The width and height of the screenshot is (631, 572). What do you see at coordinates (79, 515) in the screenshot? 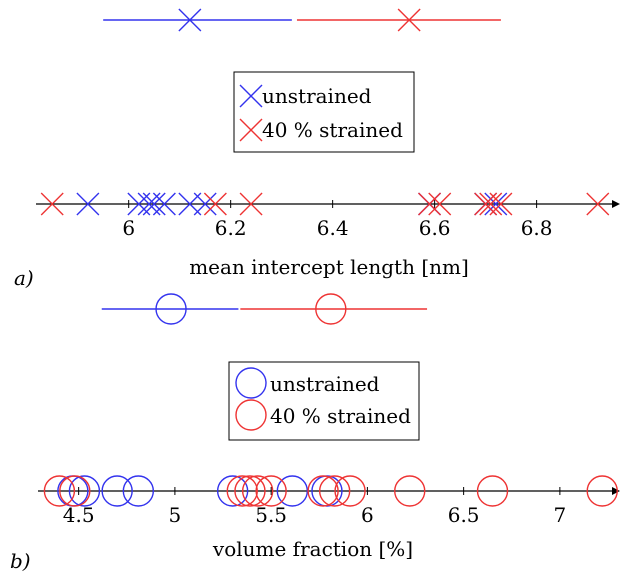
I see `panel-b-tick-label: 4.5` at bounding box center [79, 515].